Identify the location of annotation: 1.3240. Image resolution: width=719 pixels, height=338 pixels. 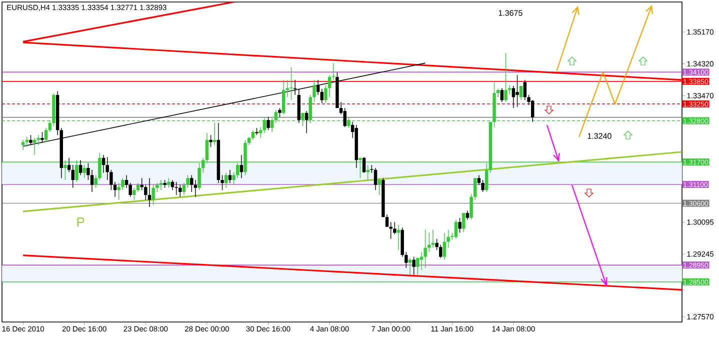
(600, 136).